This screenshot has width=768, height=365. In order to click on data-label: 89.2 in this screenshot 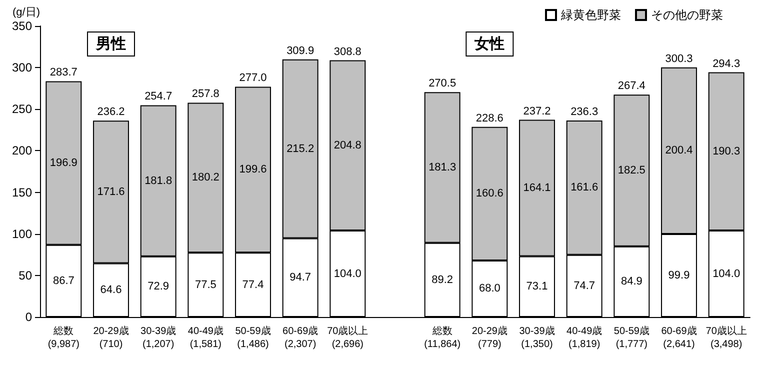, I will do `click(443, 280)`.